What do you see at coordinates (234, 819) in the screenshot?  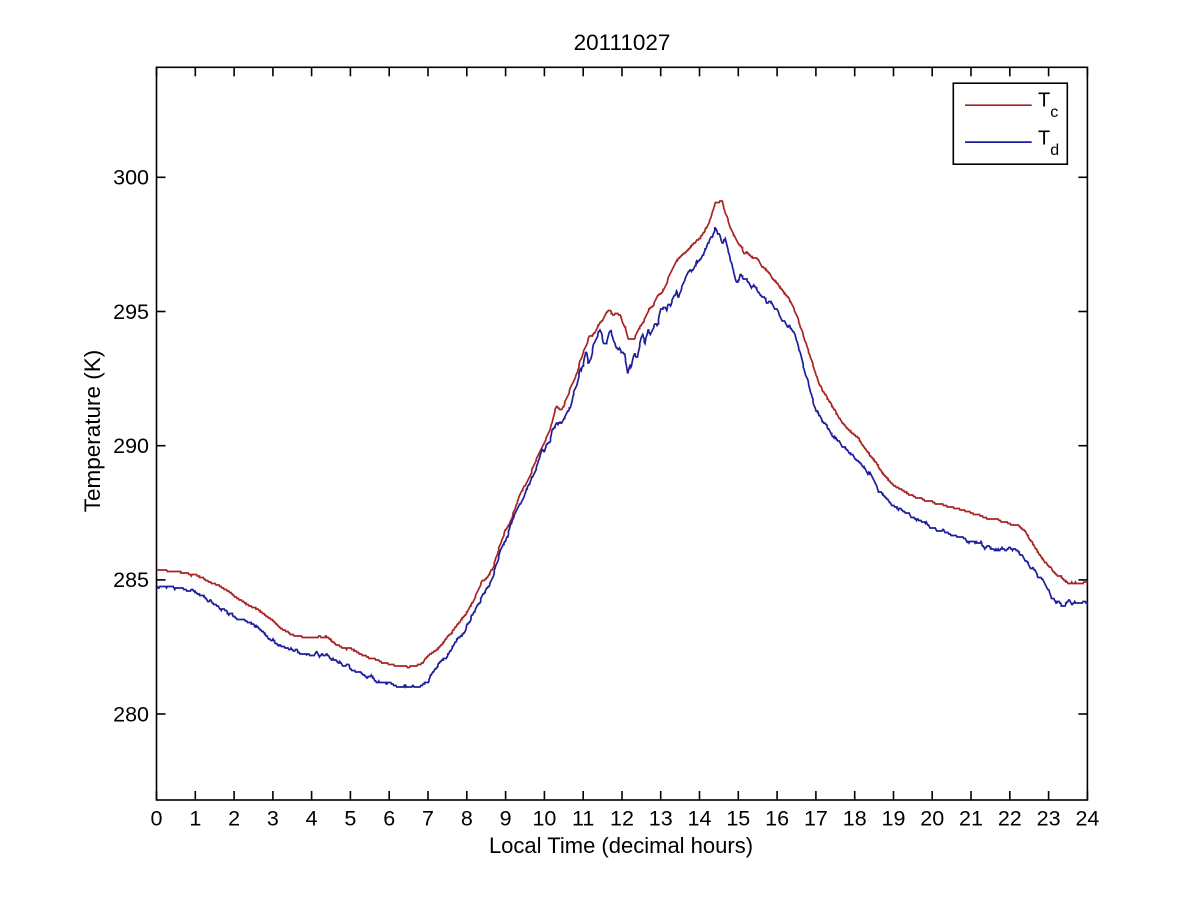 I see `svg-text: 2` at bounding box center [234, 819].